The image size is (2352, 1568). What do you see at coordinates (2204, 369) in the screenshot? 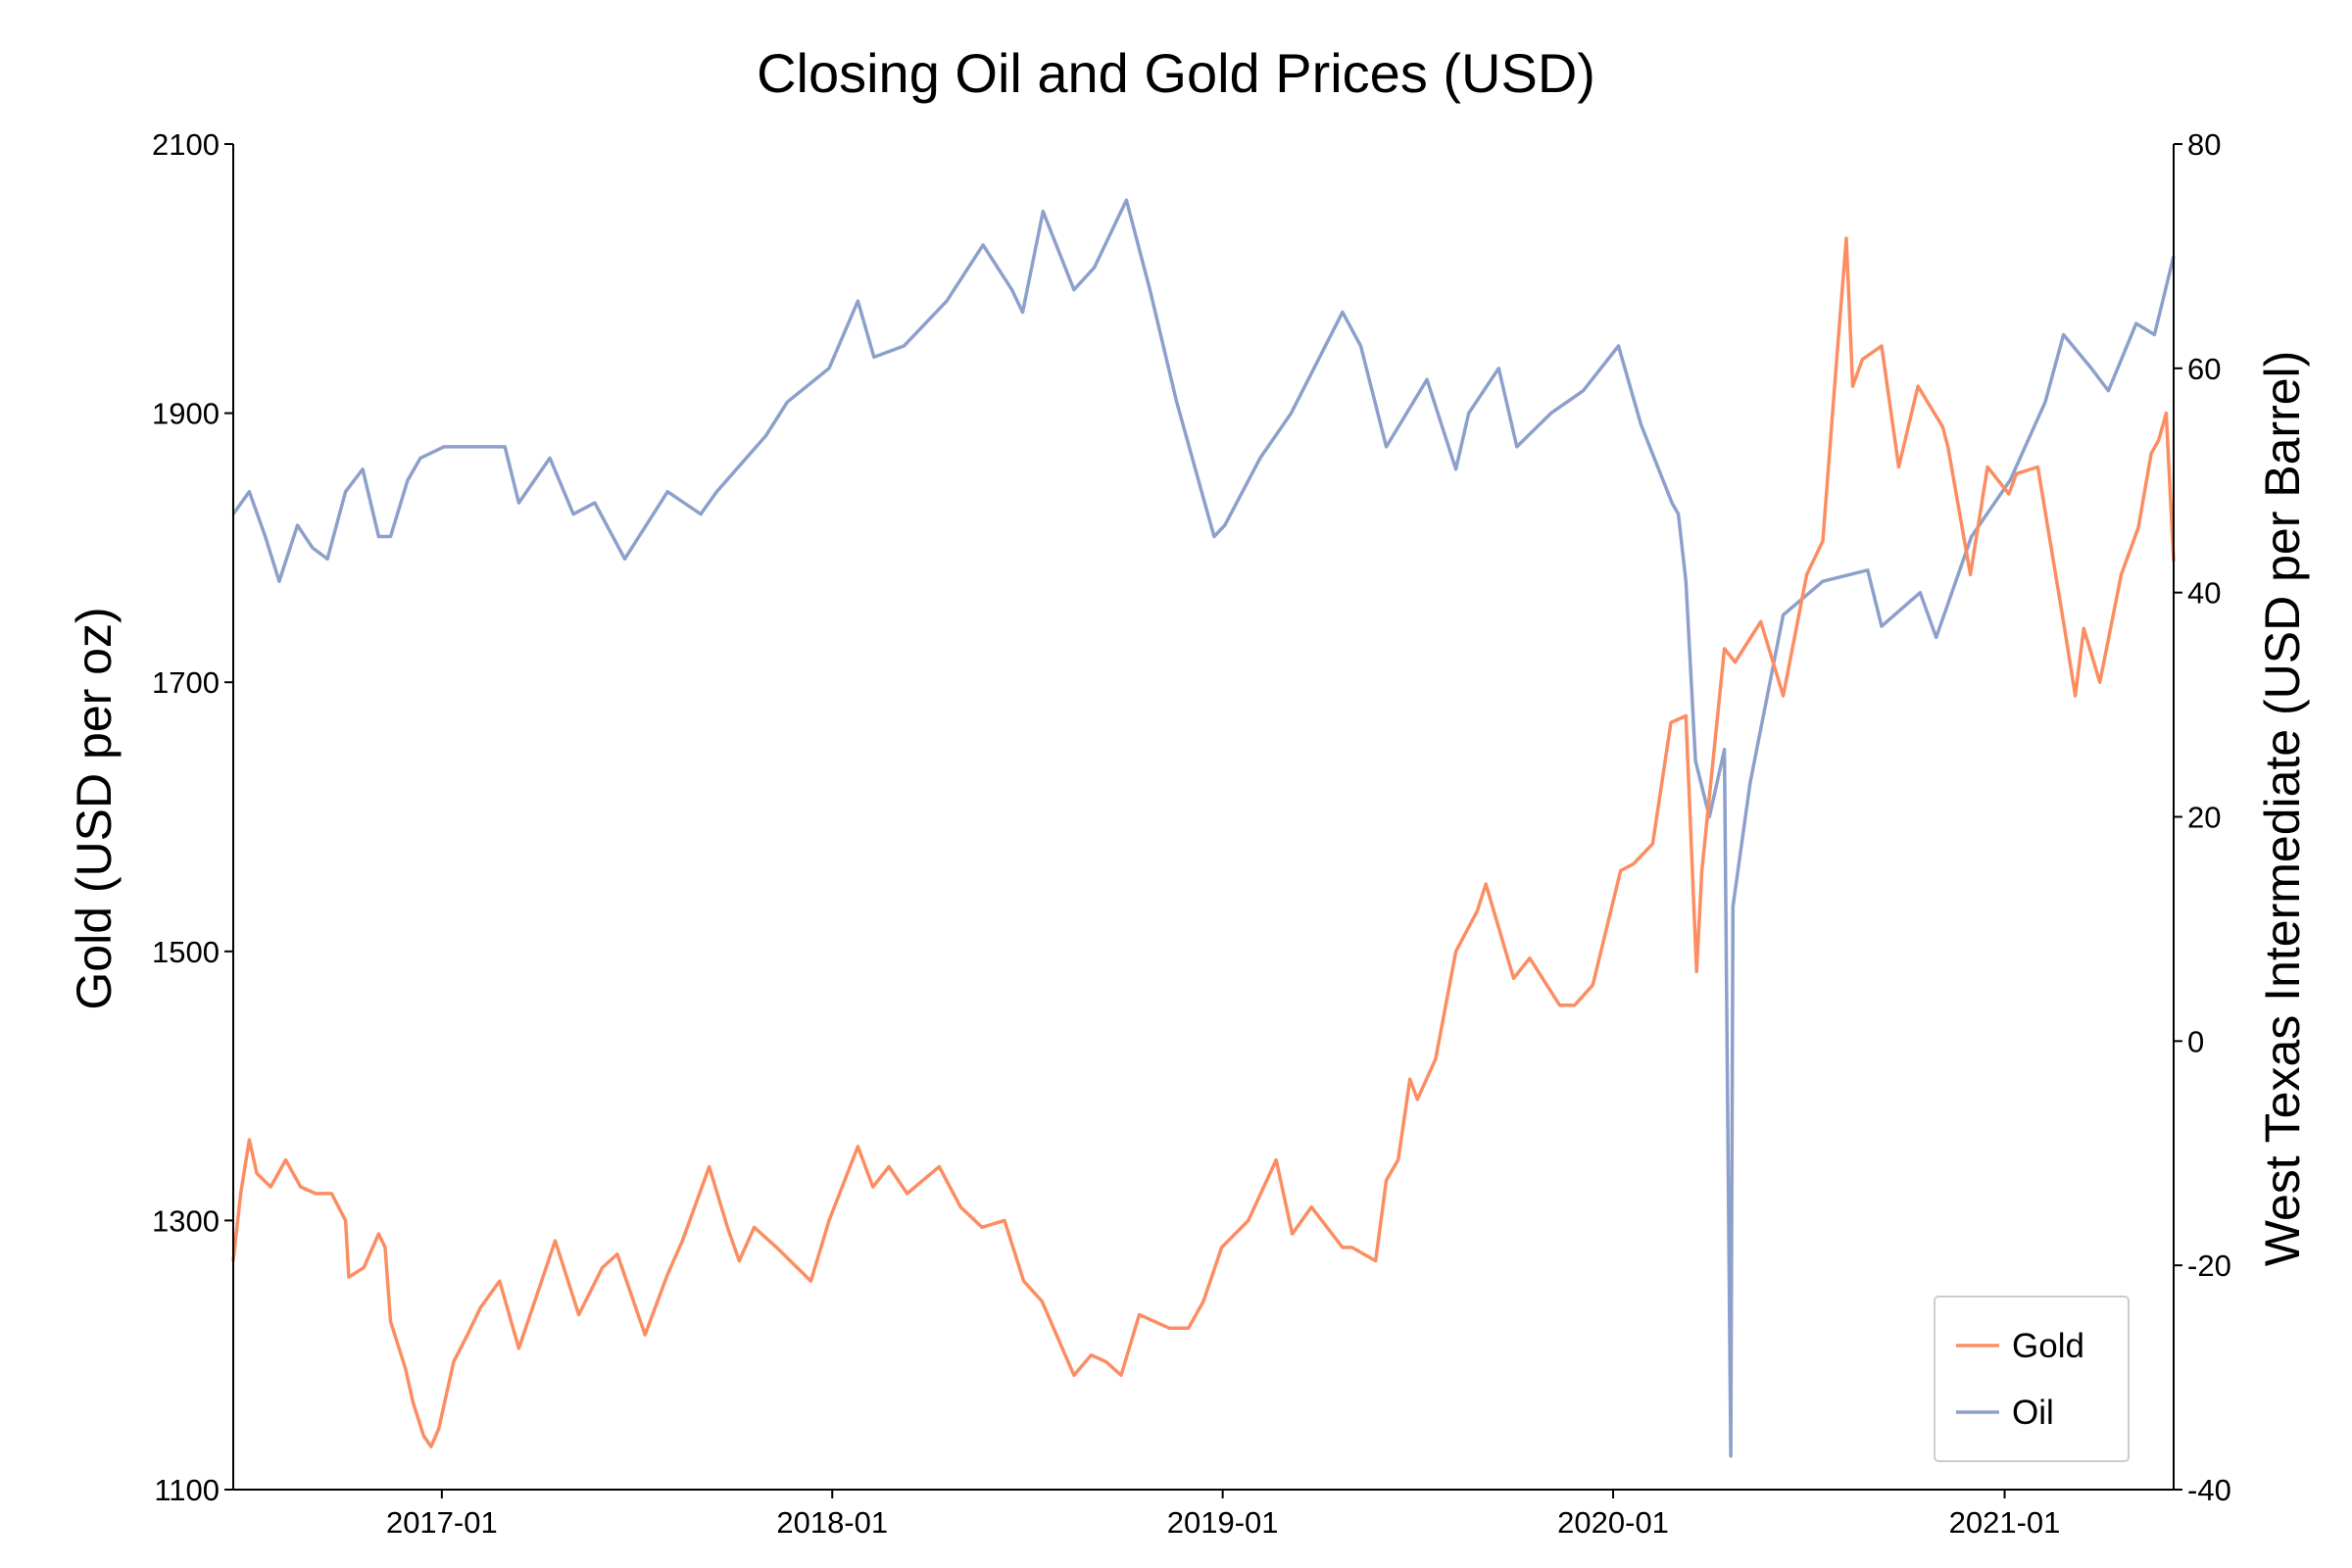
I see `right-y-tick-label: 60` at bounding box center [2204, 369].